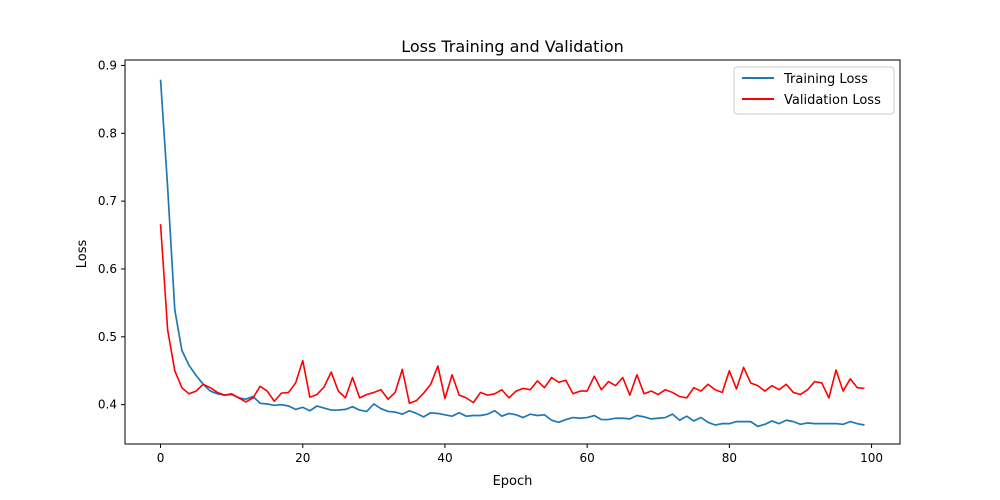 Image resolution: width=1000 pixels, height=500 pixels. Describe the element at coordinates (512, 46) in the screenshot. I see `chart-title: Loss Training and Validation` at that location.